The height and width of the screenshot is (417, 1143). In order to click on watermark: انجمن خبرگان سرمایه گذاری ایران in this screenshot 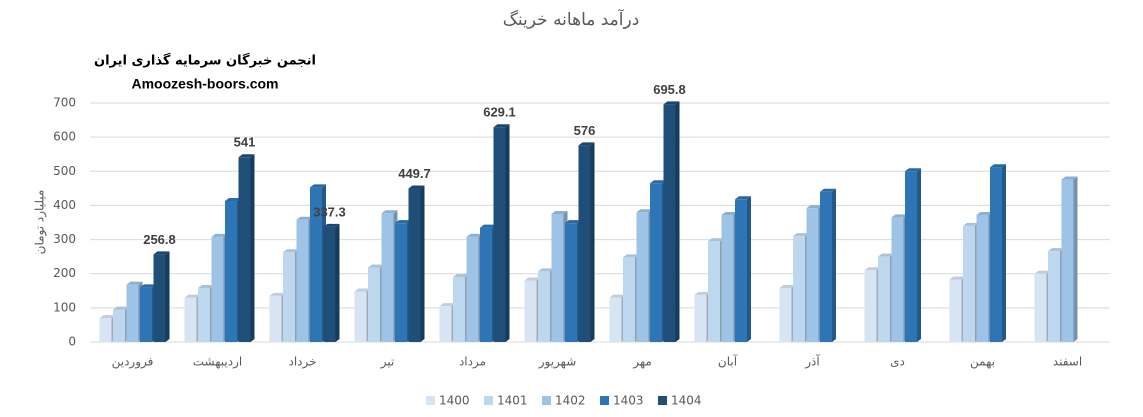, I will do `click(205, 61)`.